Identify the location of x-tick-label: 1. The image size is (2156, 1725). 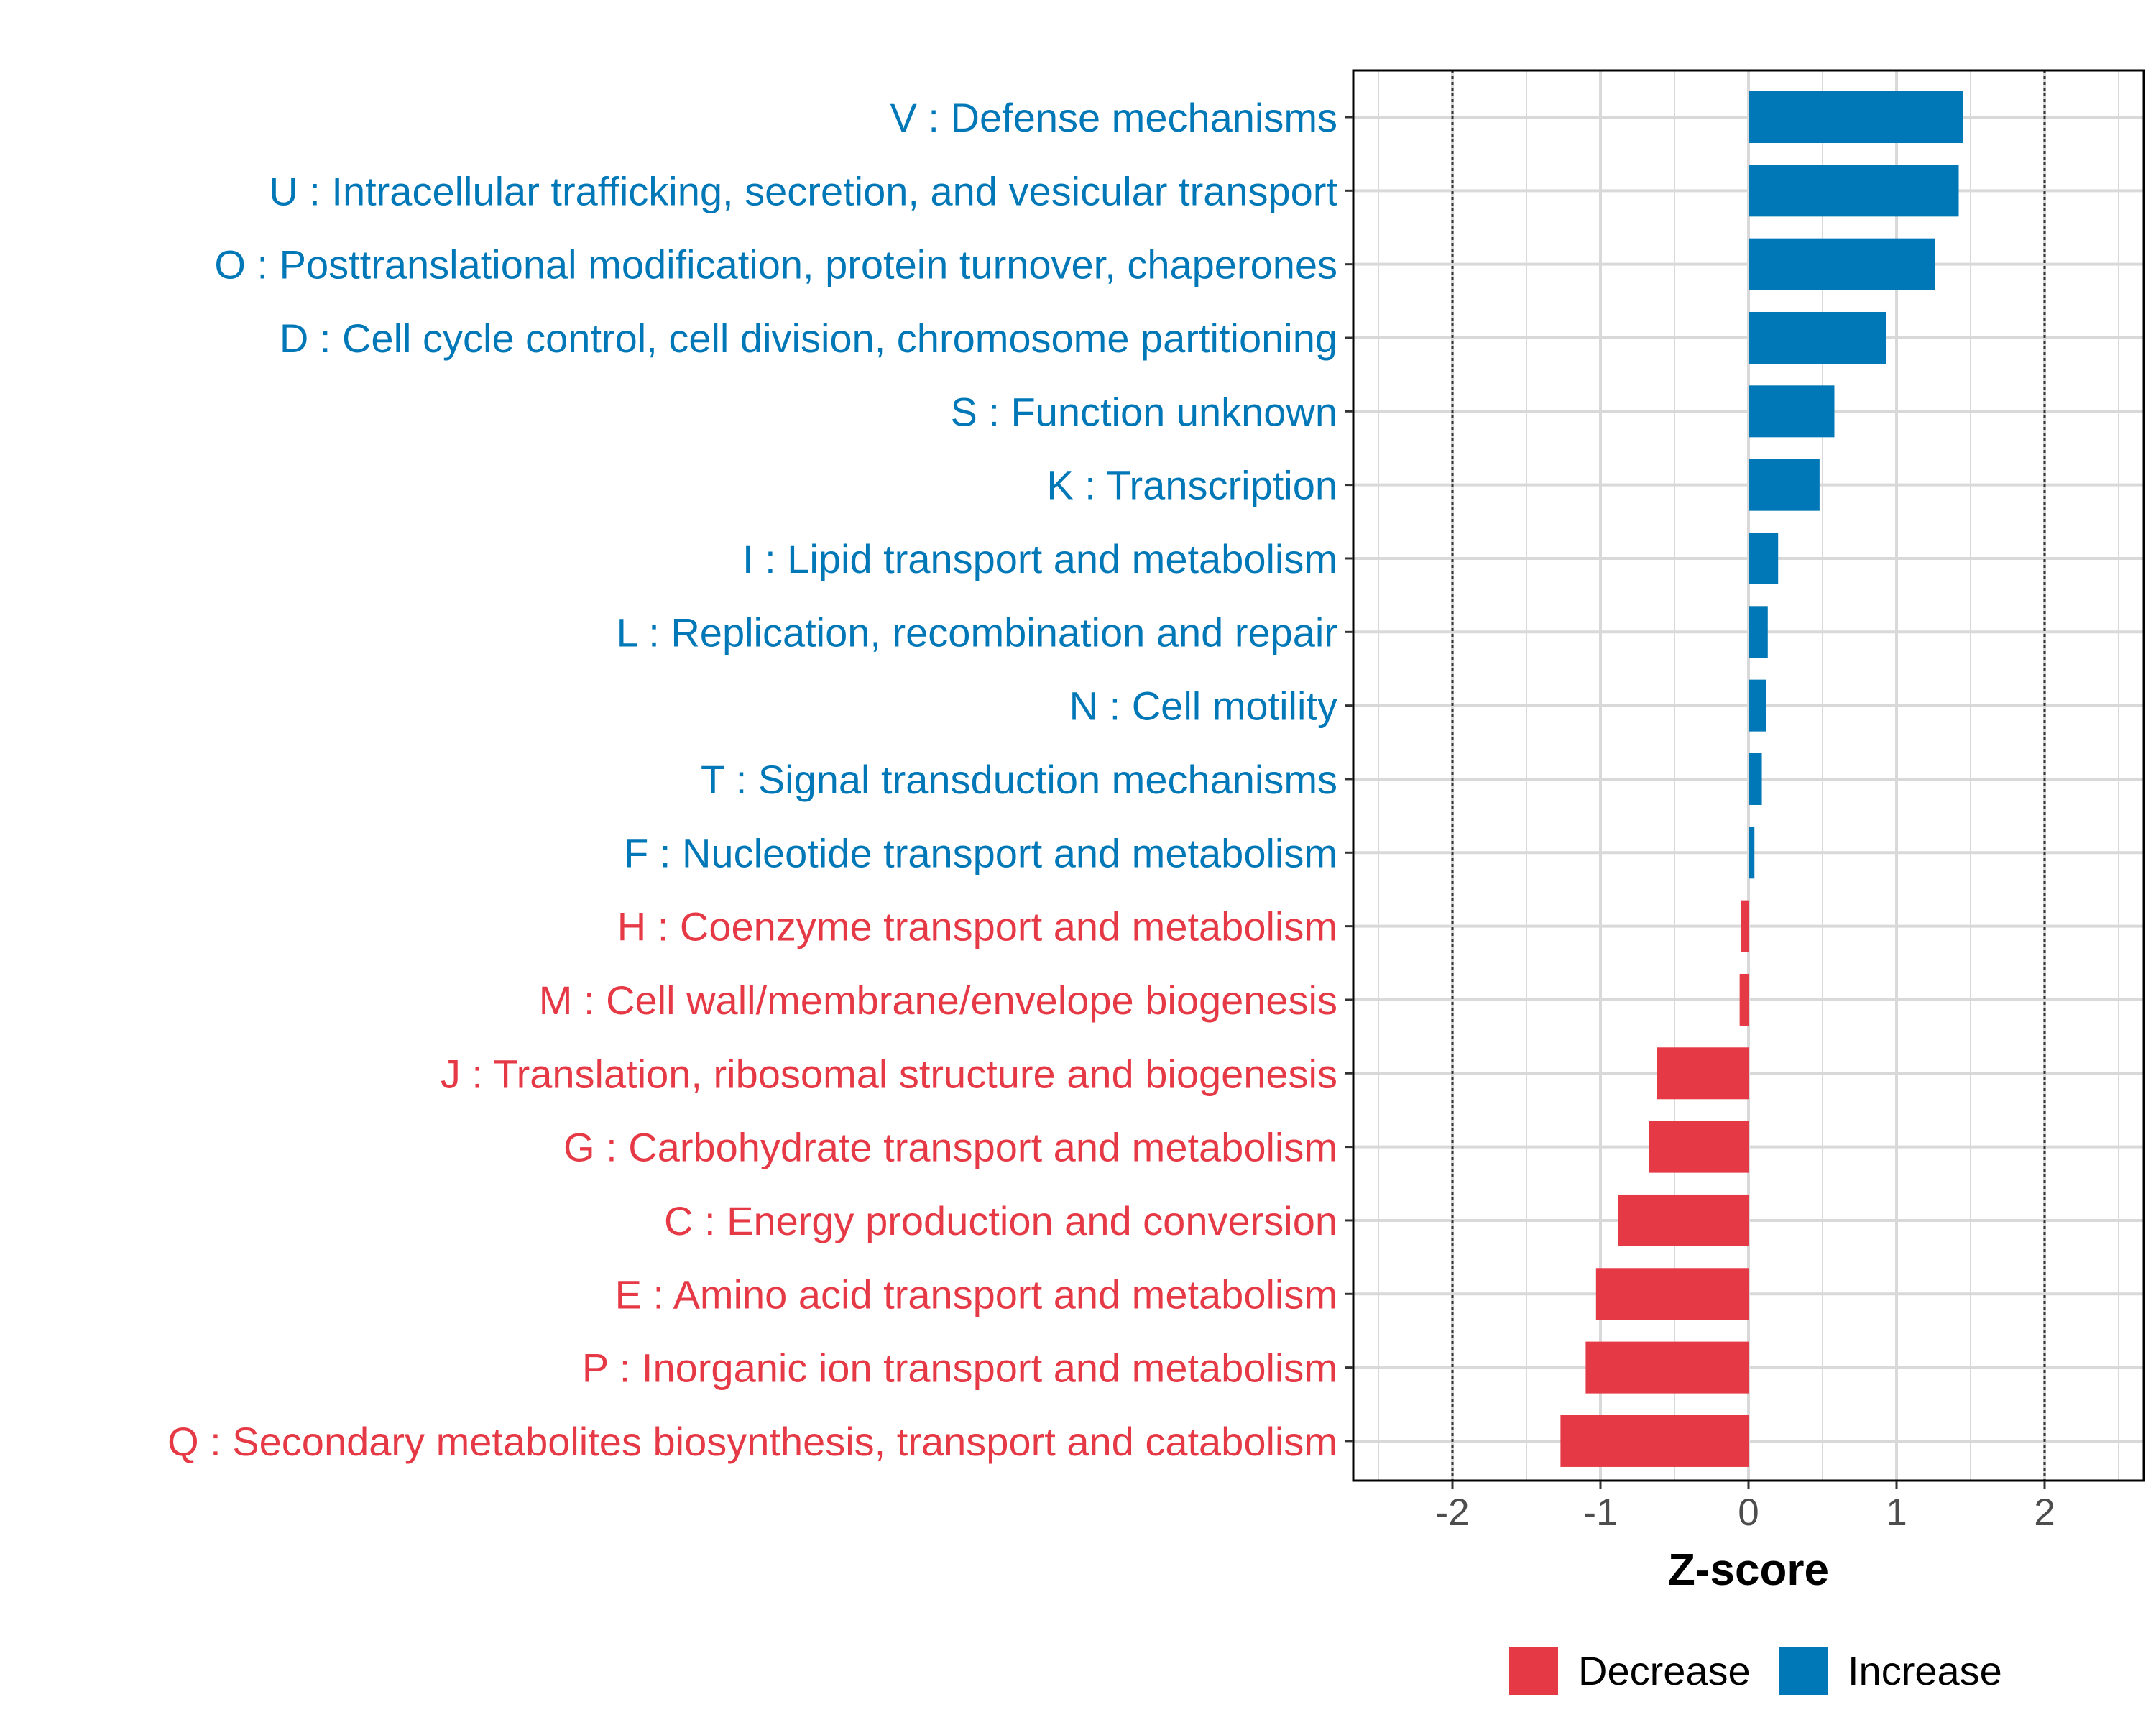
(1897, 1512).